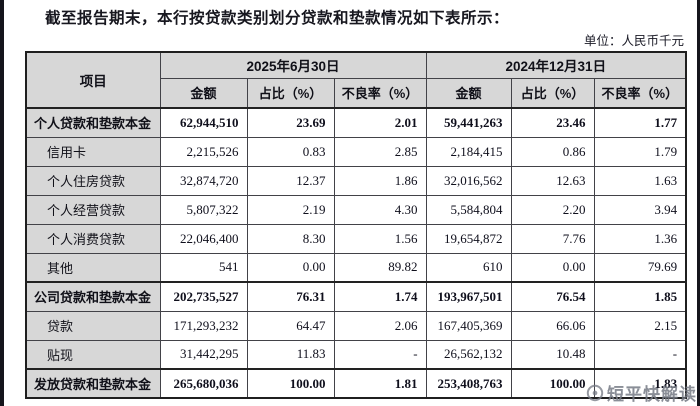 The height and width of the screenshot is (406, 700). Describe the element at coordinates (203, 383) in the screenshot. I see `table-cell: 265,680,036` at that location.